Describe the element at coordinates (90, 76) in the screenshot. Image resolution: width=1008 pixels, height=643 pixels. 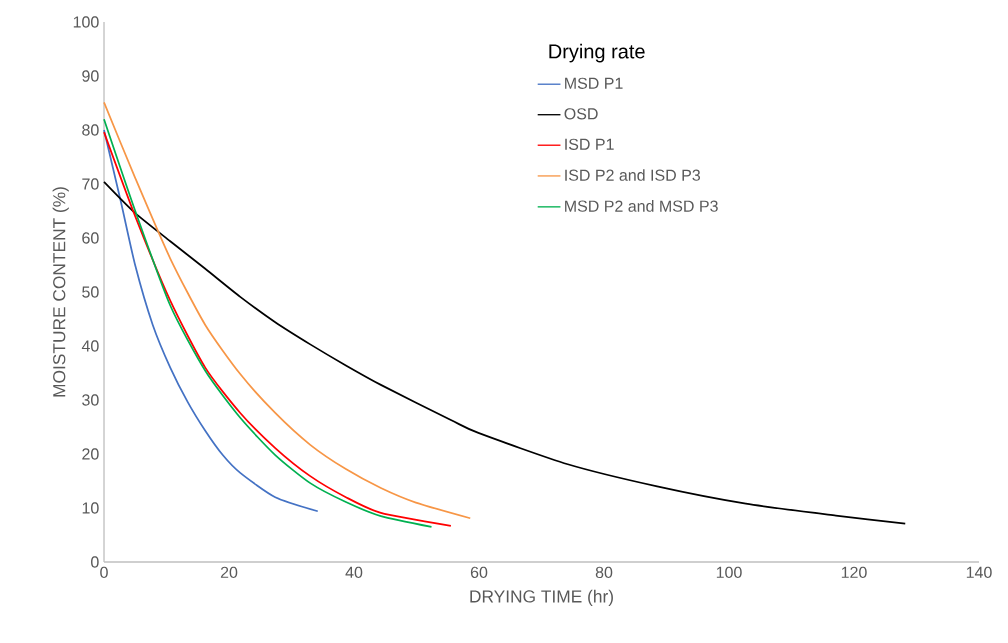
I see `y-tick-label: 90` at that location.